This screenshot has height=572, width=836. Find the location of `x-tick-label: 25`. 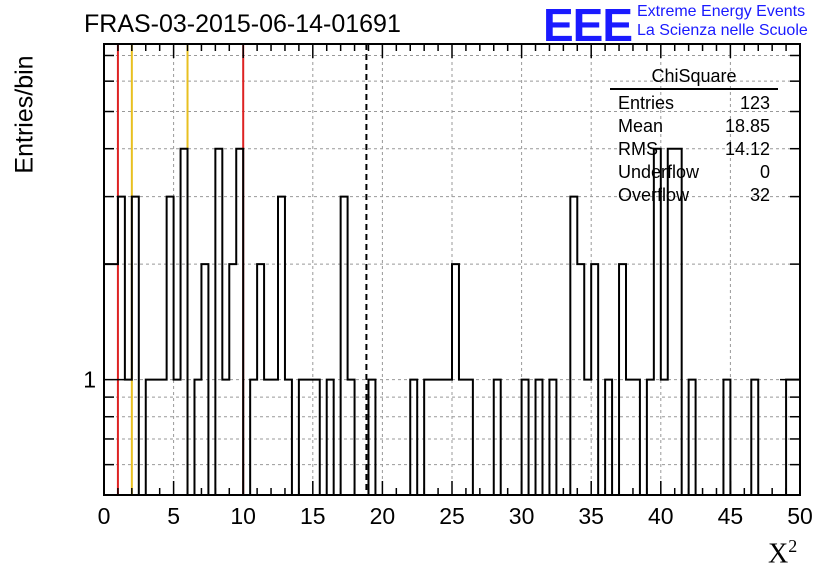

x-tick-label: 25 is located at coordinates (452, 516).